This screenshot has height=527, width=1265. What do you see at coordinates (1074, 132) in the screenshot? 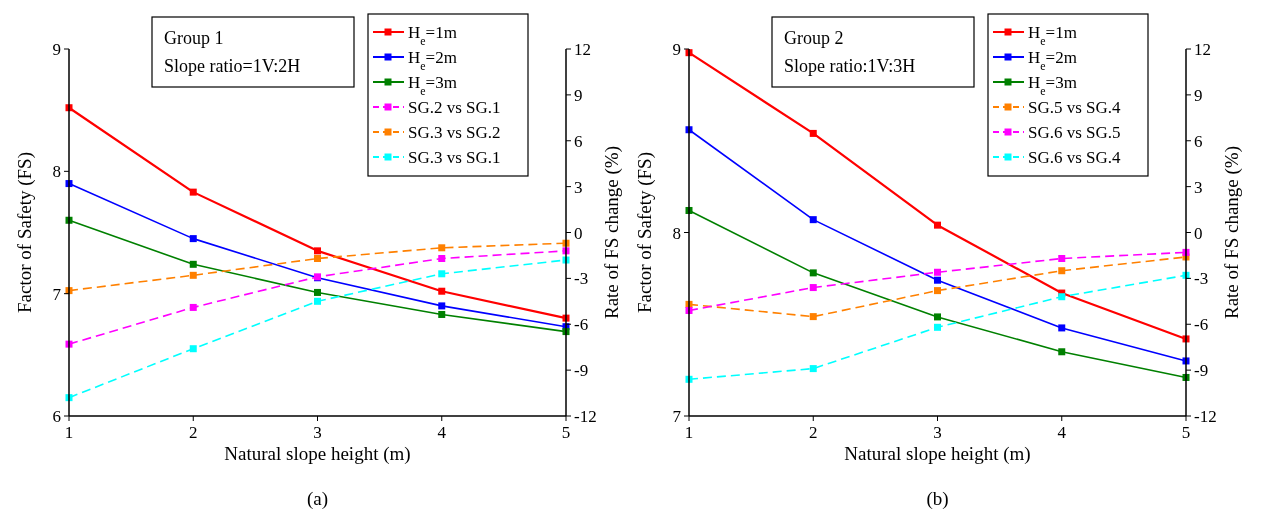
I see `legend-label: SG.6 vs SG.5` at bounding box center [1074, 132].